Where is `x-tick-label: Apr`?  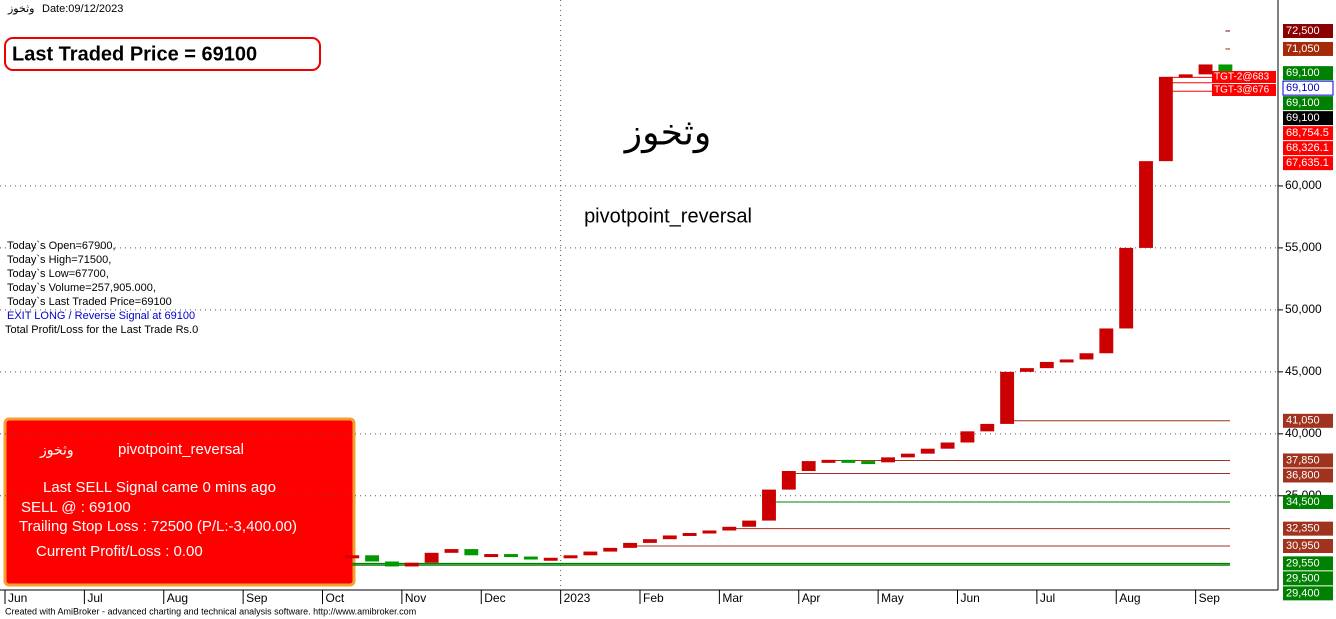
x-tick-label: Apr is located at coordinates (811, 598).